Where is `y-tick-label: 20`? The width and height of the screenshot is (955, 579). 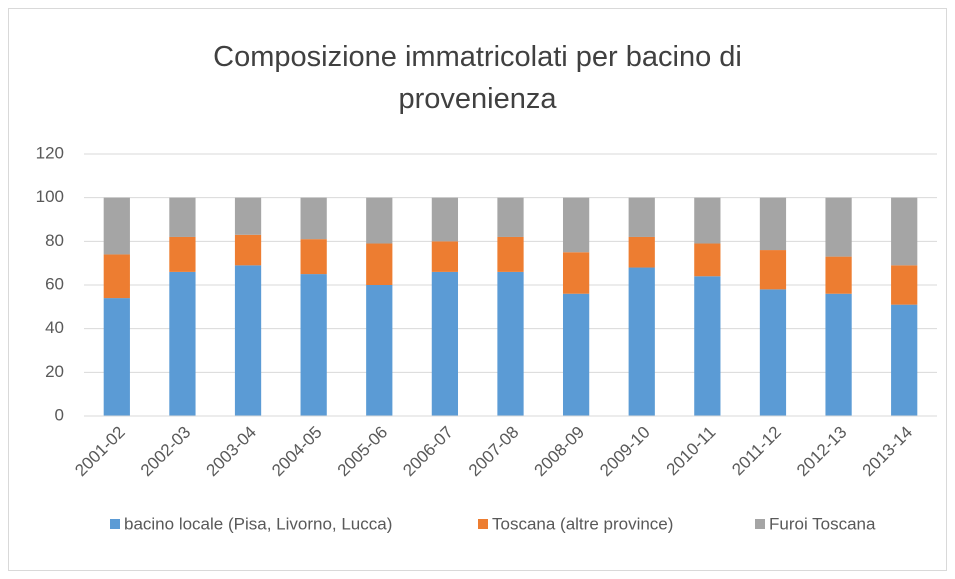
y-tick-label: 20 is located at coordinates (54, 371).